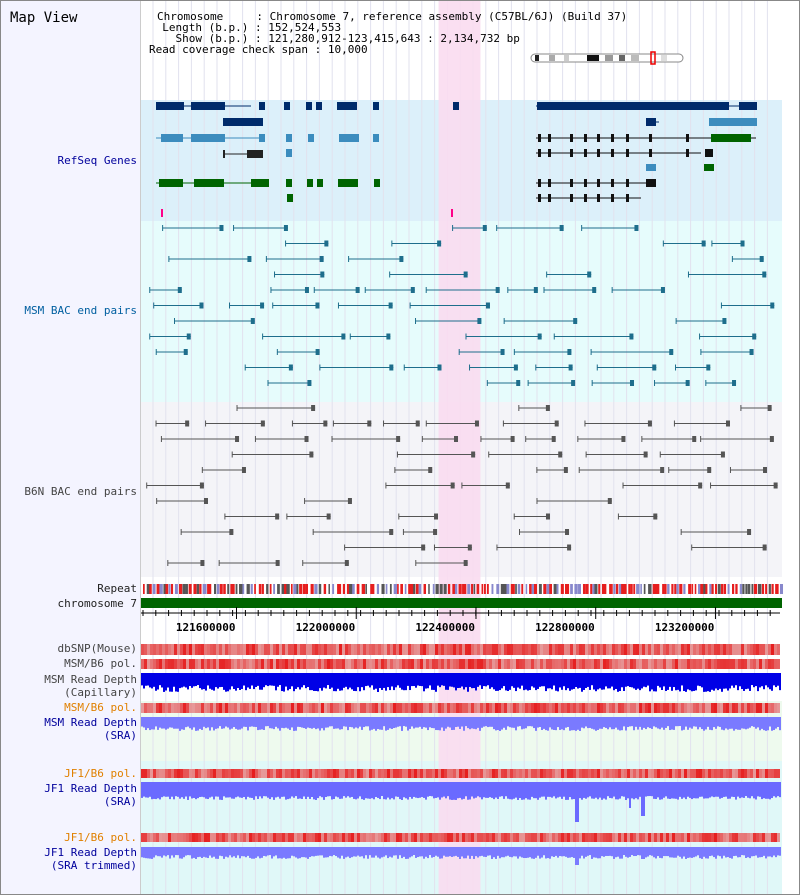 This screenshot has height=895, width=800. I want to click on track-label-msm-b6-pol-sra: MSM/B6 pol., so click(100, 707).